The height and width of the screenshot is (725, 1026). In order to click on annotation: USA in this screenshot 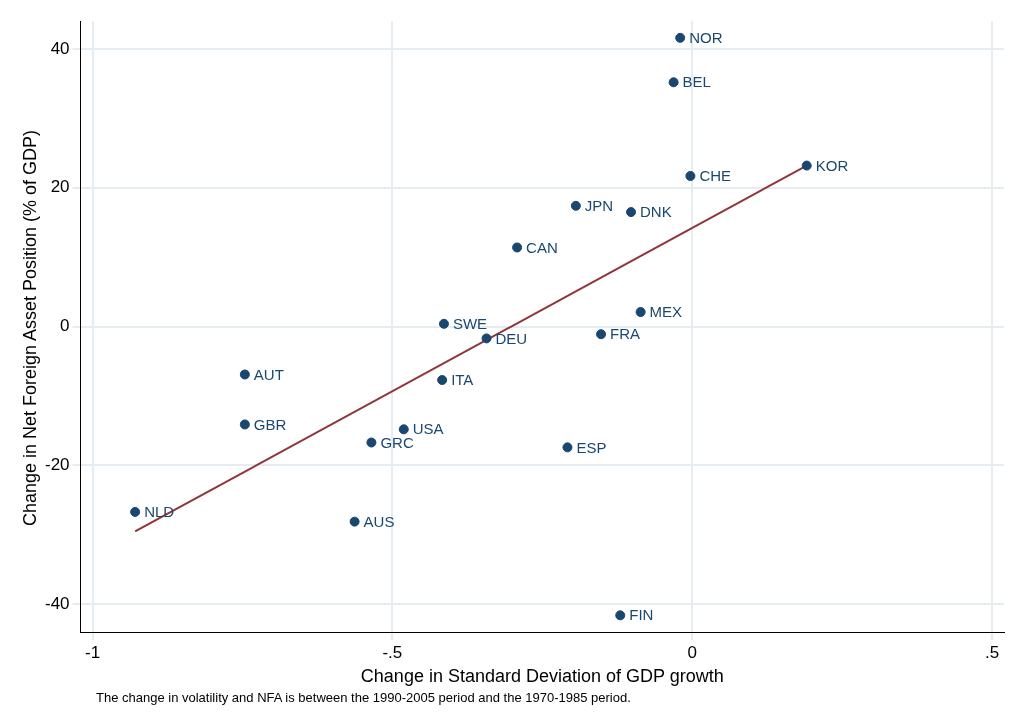, I will do `click(428, 429)`.